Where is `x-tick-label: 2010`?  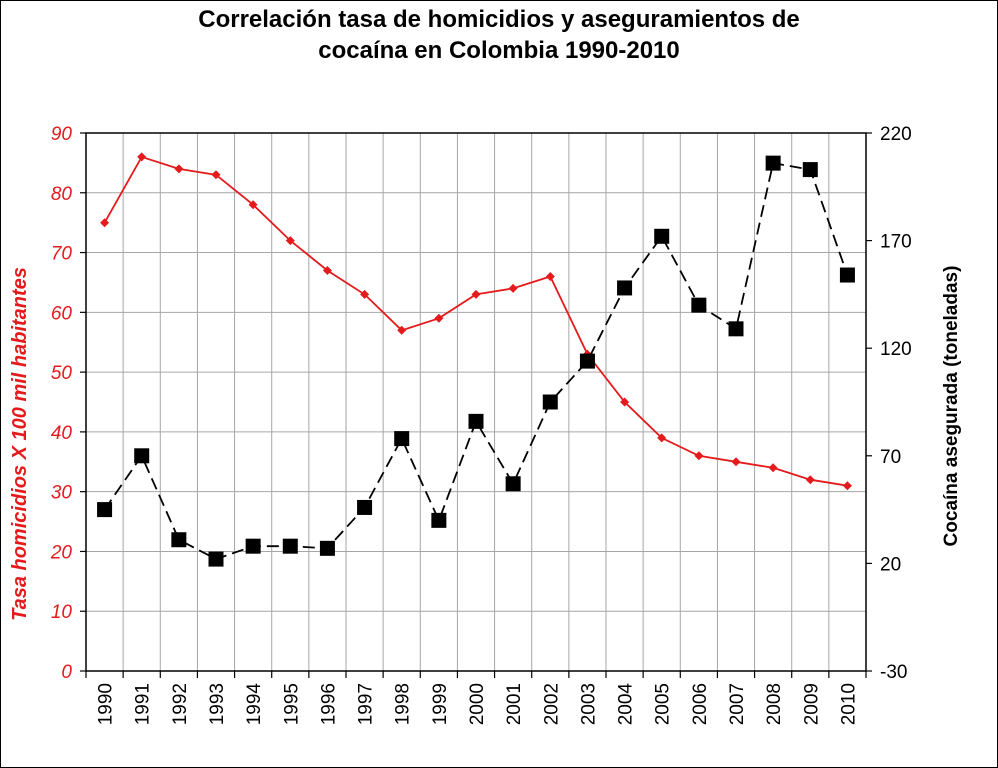 x-tick-label: 2010 is located at coordinates (848, 704).